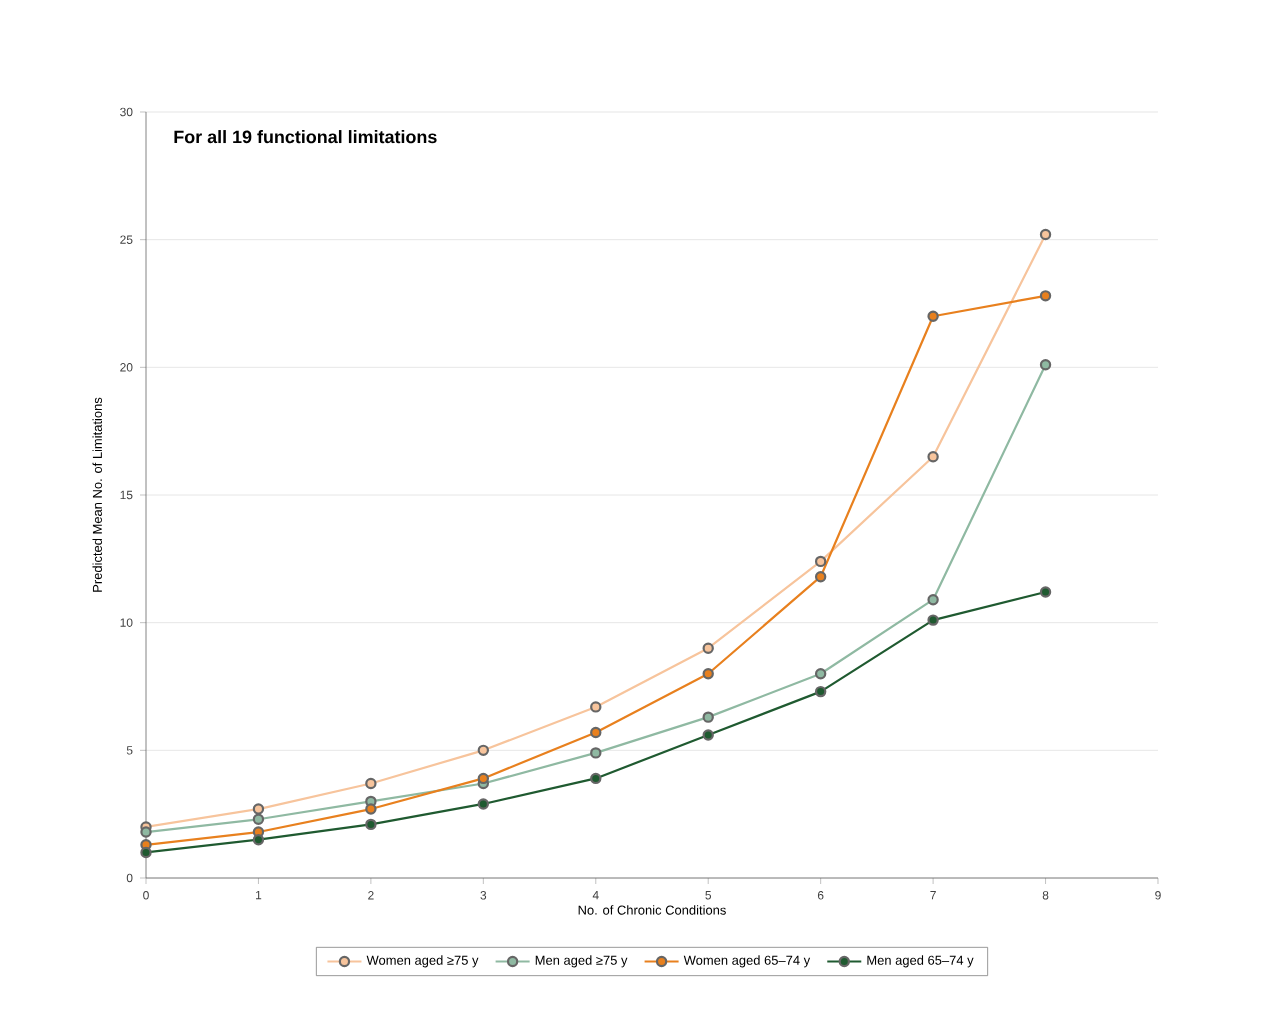 The height and width of the screenshot is (1012, 1278). I want to click on text: For all 19 functional limitations, so click(305, 137).